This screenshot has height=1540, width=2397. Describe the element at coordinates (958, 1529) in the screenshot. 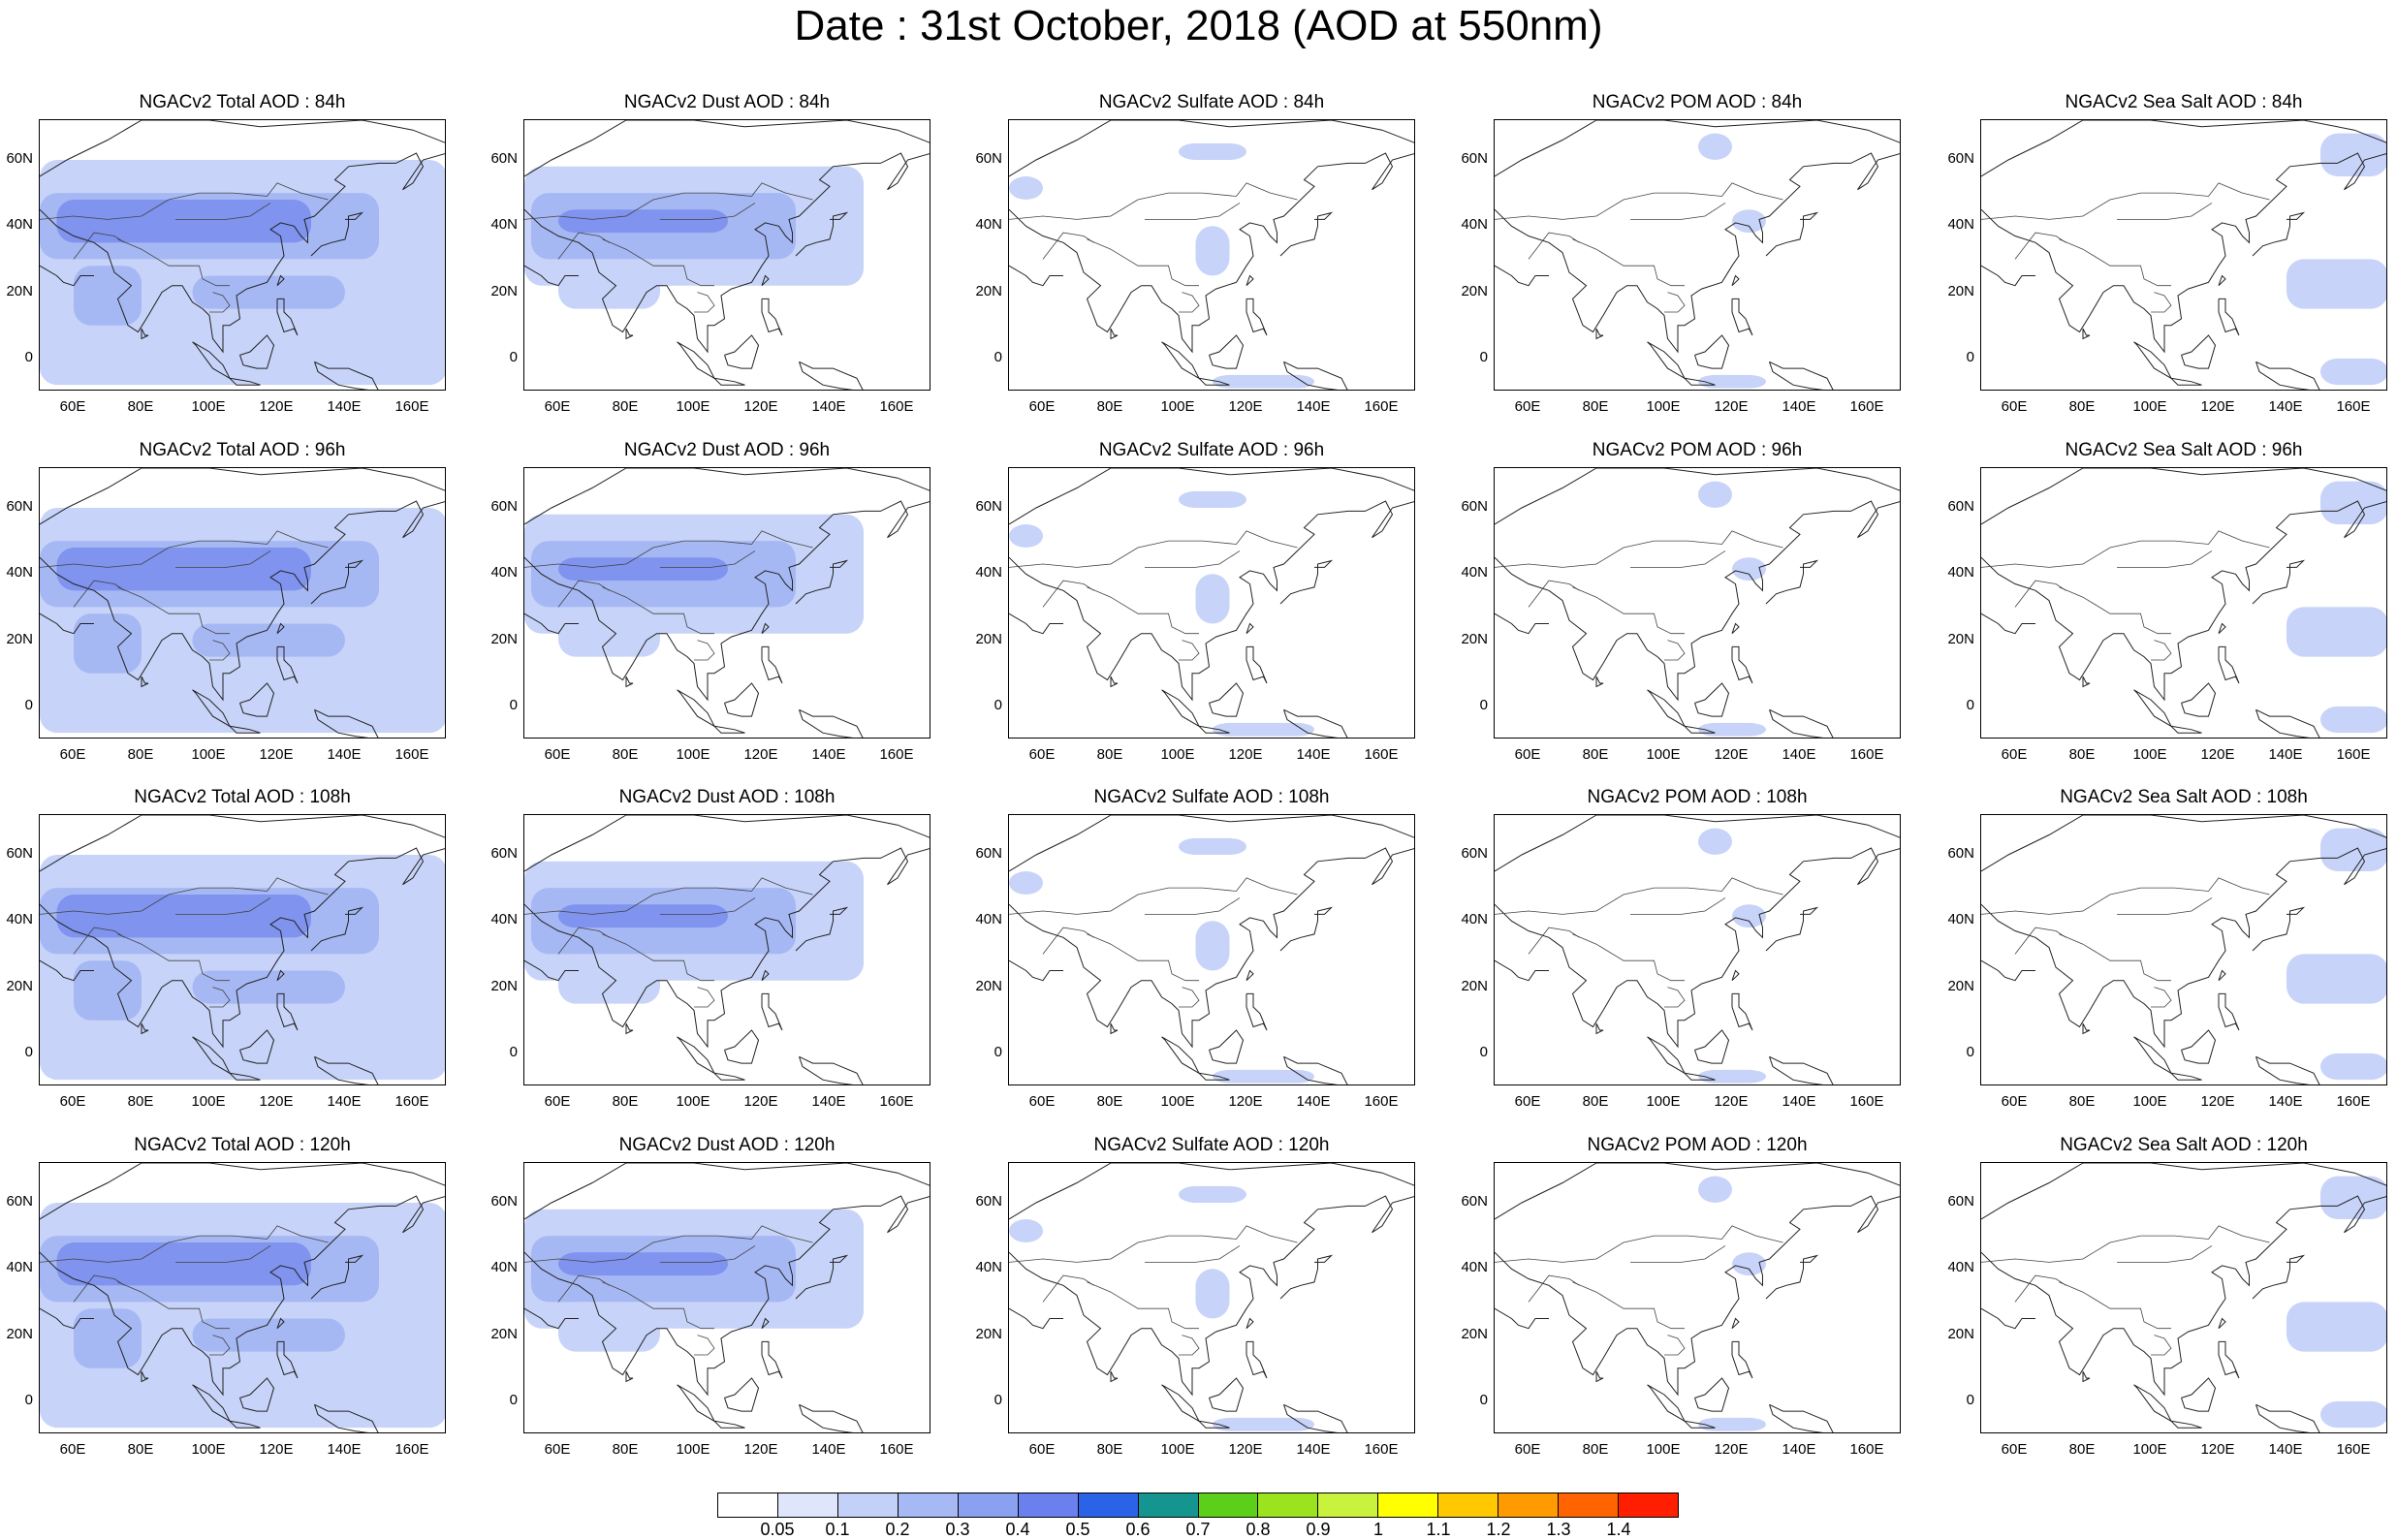

I see `colorbar-tick-label: 0.3` at that location.